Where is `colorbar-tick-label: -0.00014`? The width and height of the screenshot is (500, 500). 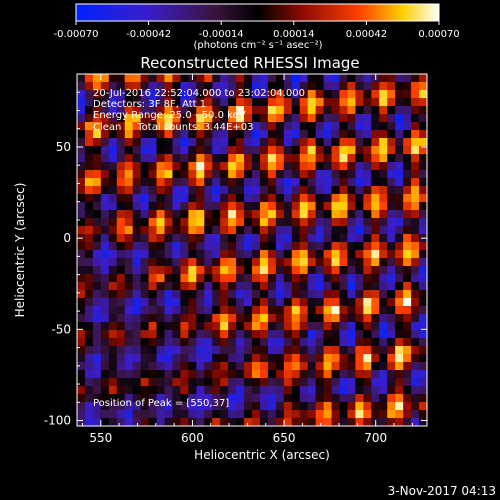 colorbar-tick-label: -0.00014 is located at coordinates (221, 34).